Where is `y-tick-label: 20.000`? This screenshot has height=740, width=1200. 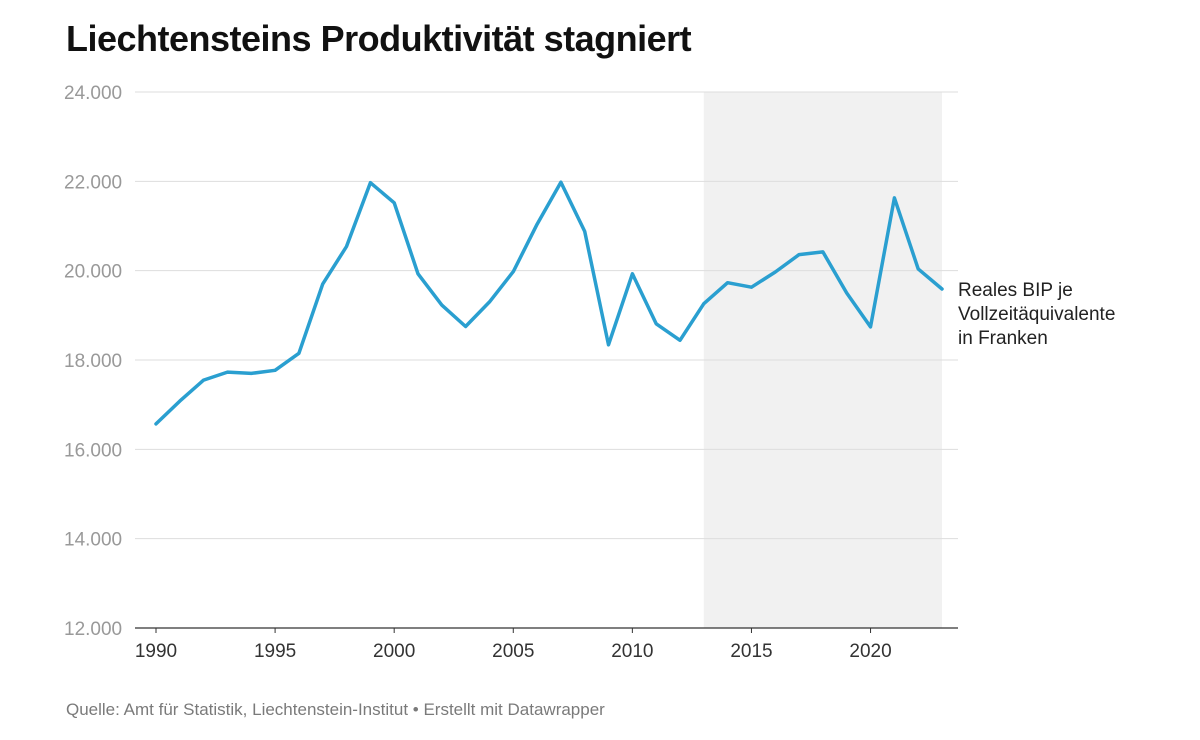
y-tick-label: 20.000 is located at coordinates (93, 272).